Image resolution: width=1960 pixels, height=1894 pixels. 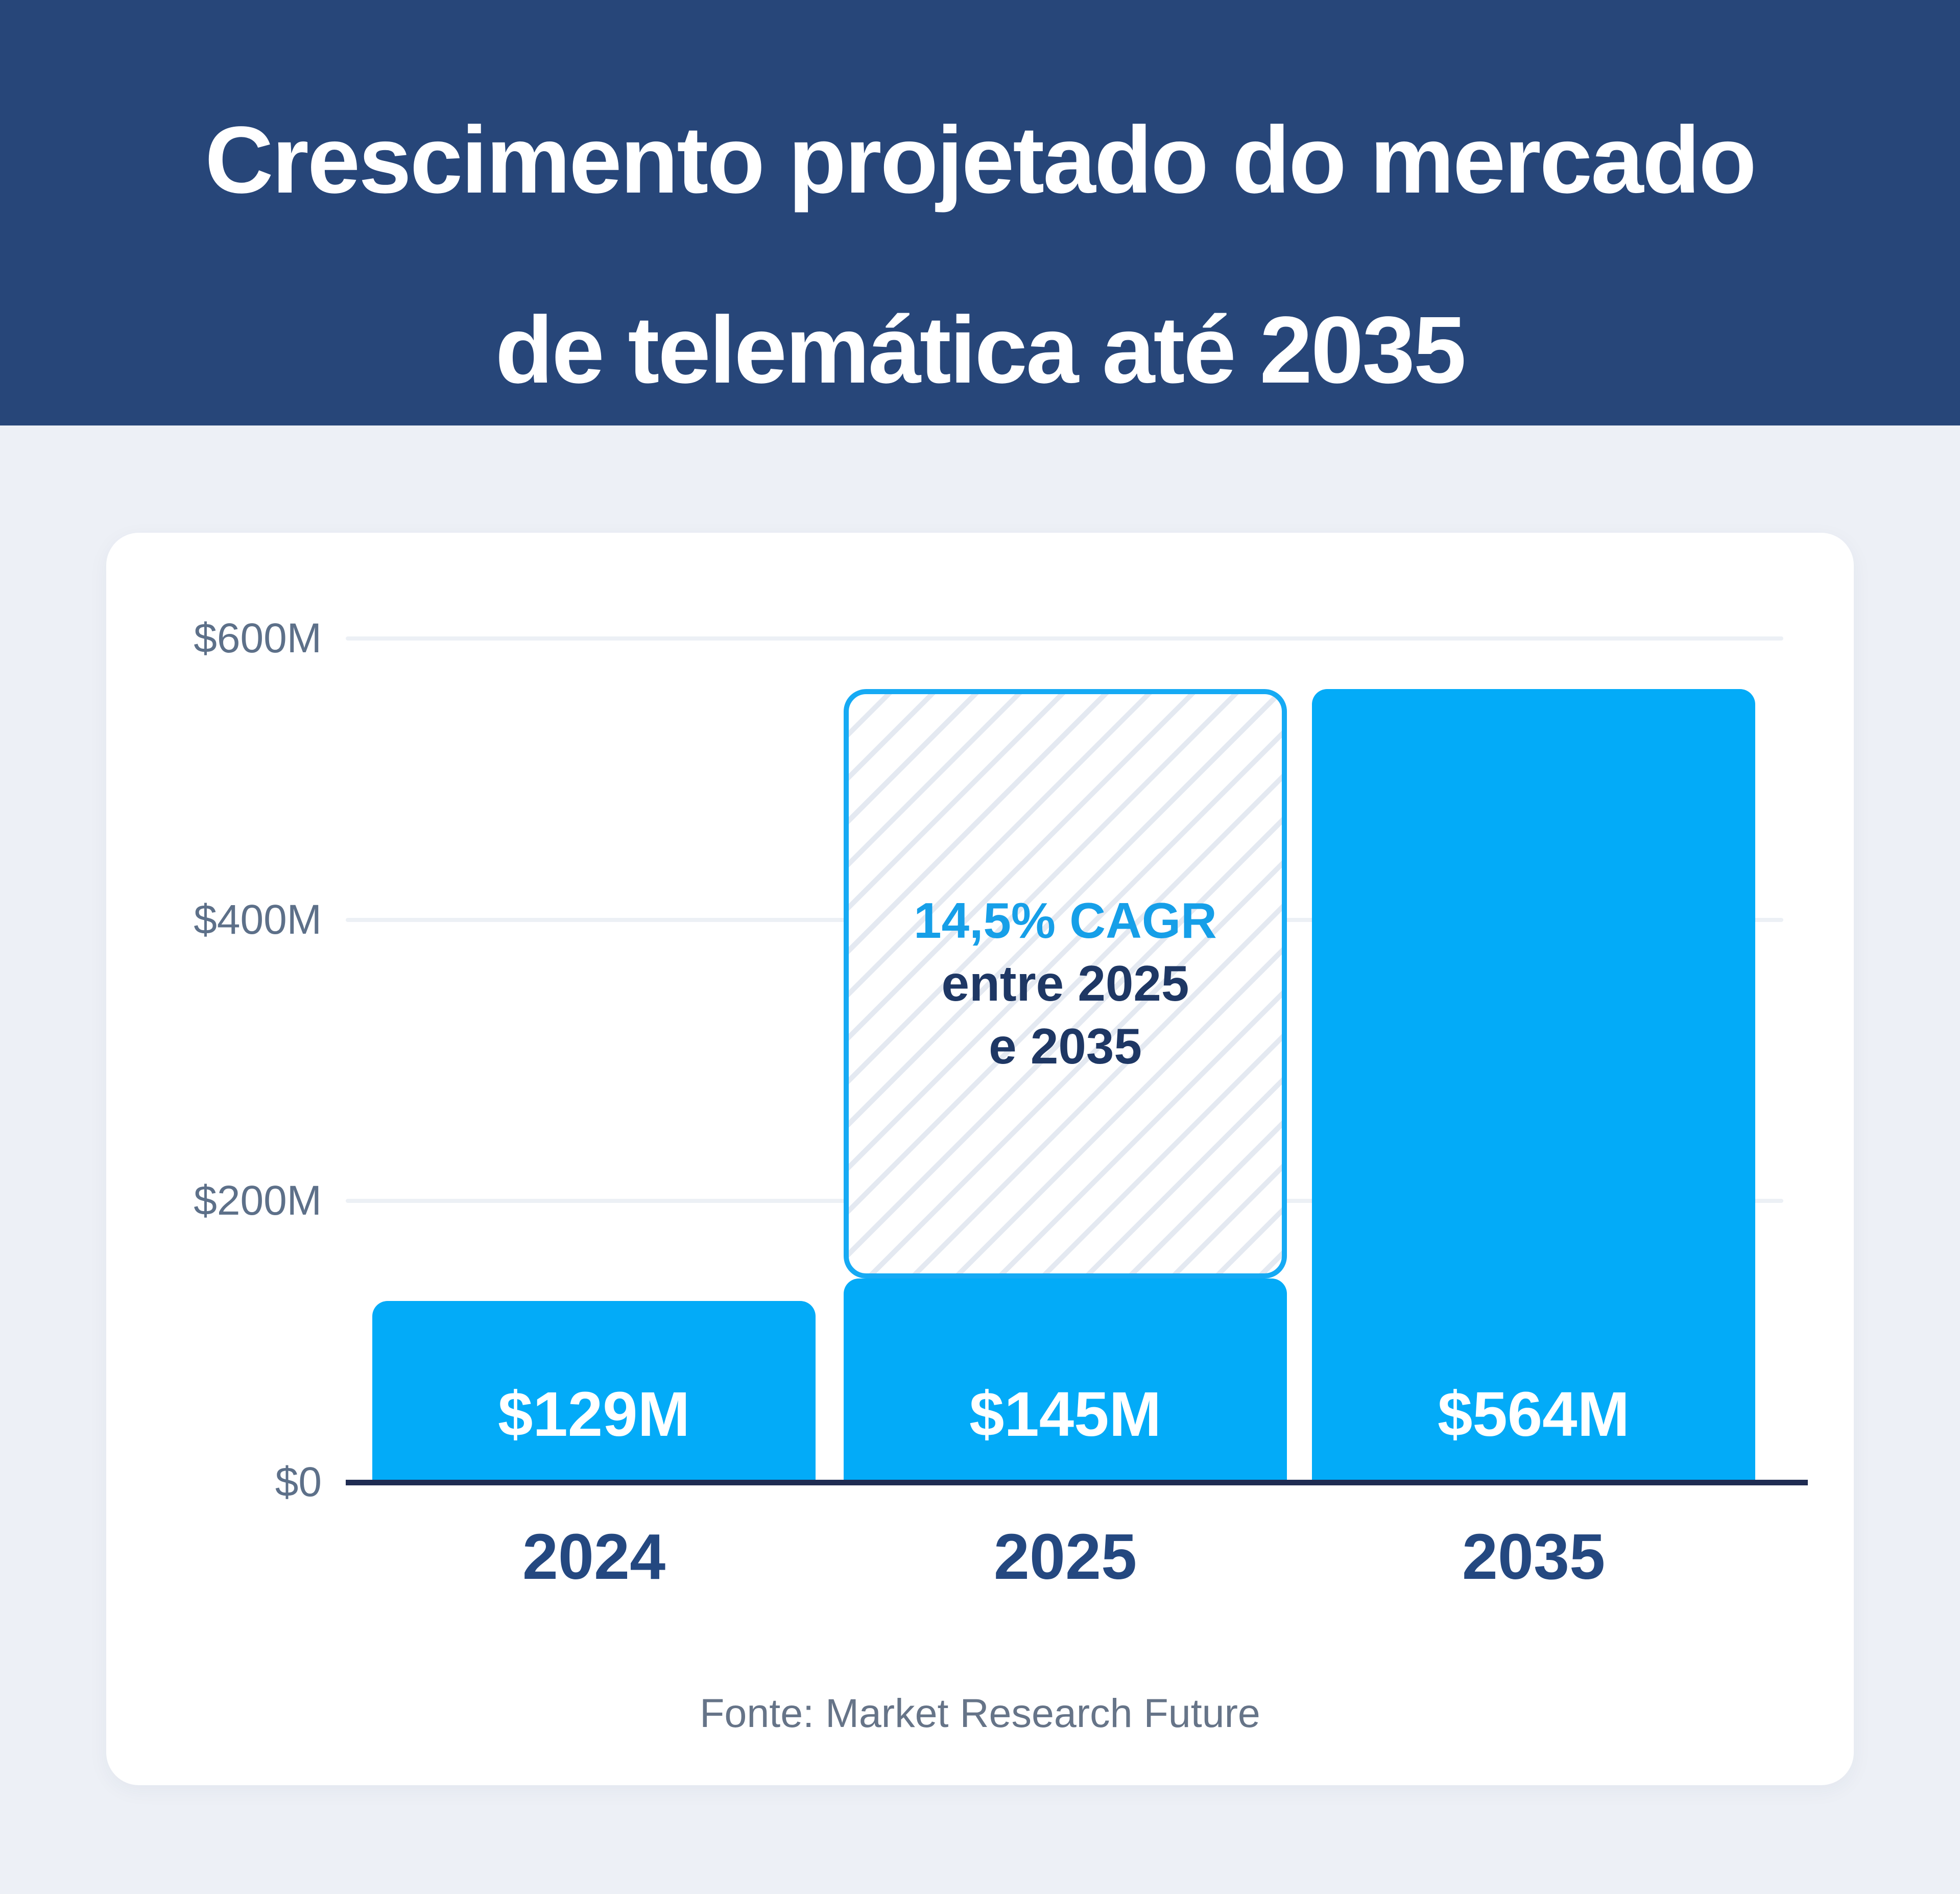 I want to click on cagr-annotation-text: 14,5% CAGR entre 2025 e 2035, so click(x=1065, y=983).